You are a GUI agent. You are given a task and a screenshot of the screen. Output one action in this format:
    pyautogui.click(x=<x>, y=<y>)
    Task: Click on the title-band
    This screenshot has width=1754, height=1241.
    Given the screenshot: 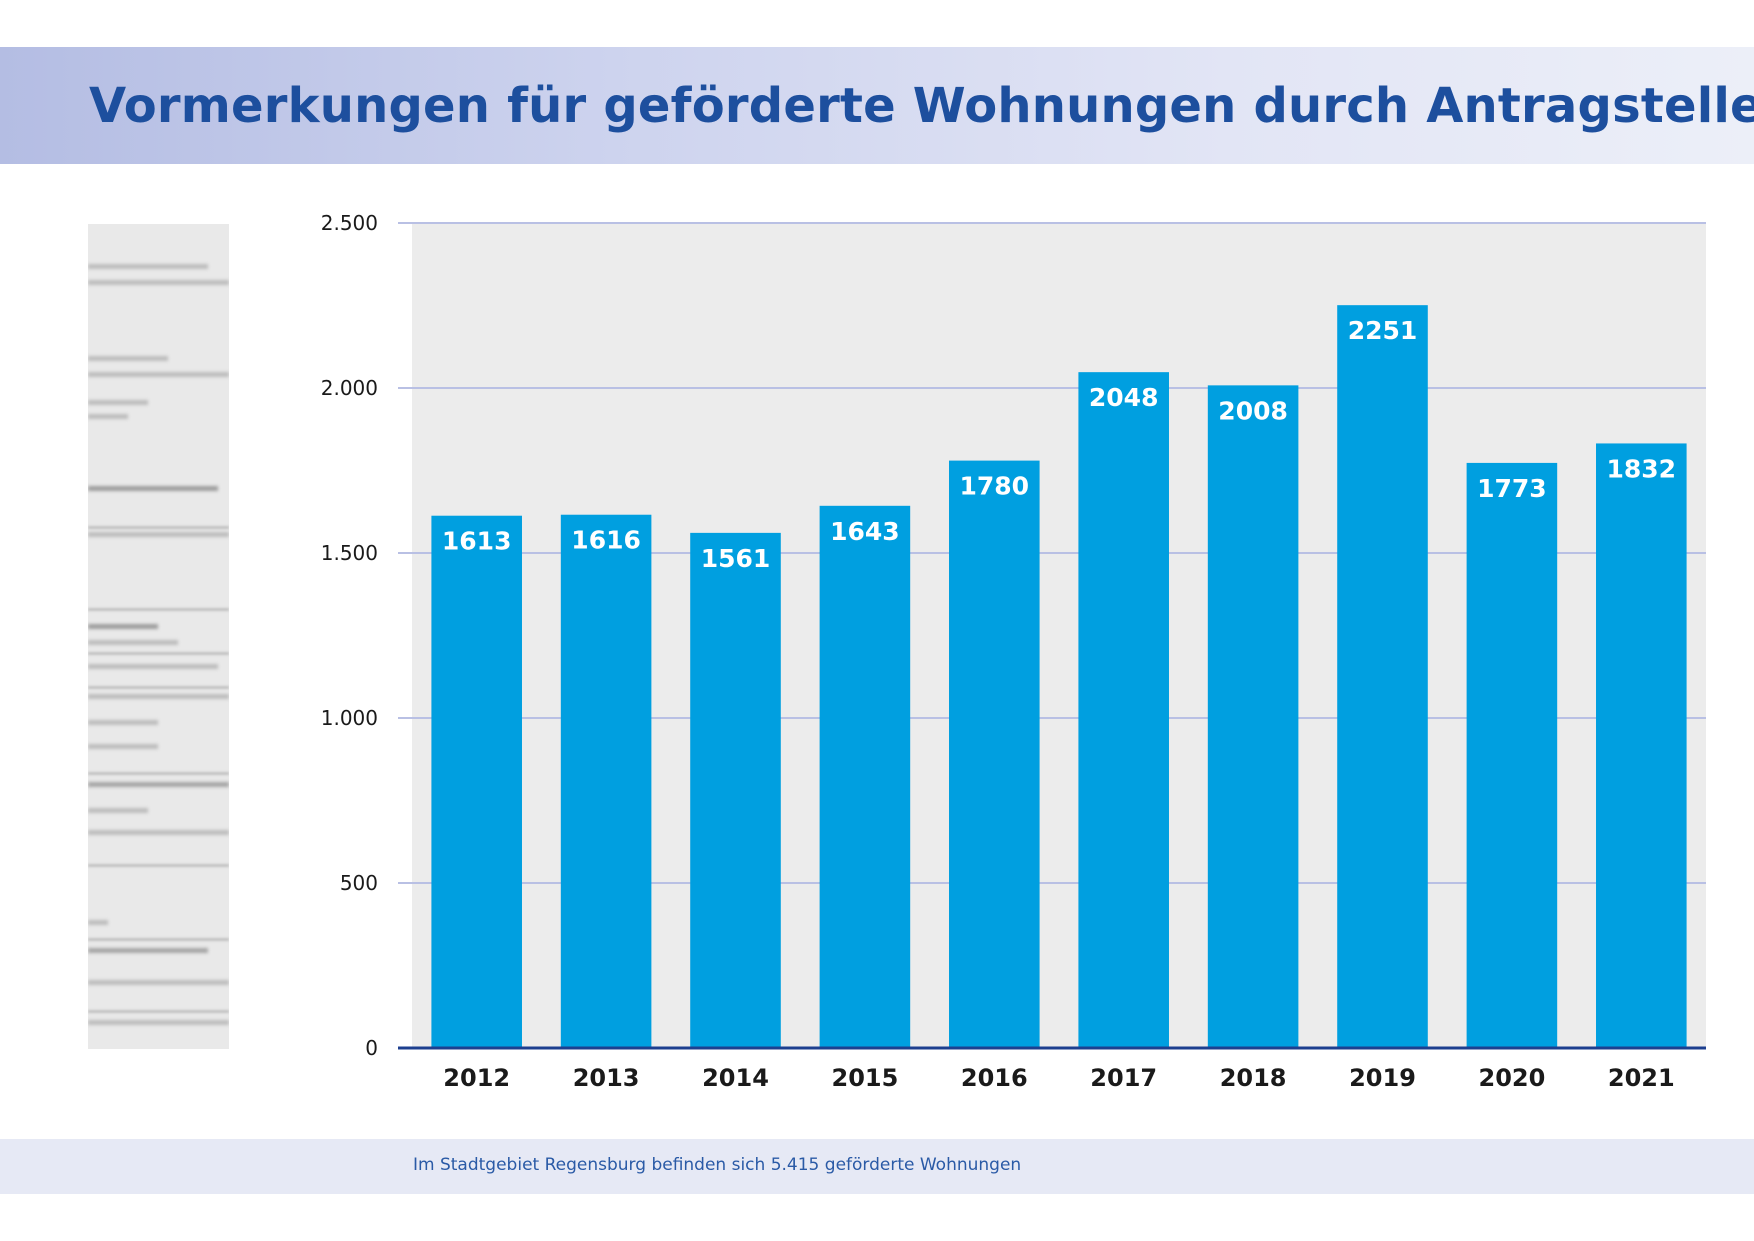 What is the action you would take?
    pyautogui.click(x=877, y=105)
    